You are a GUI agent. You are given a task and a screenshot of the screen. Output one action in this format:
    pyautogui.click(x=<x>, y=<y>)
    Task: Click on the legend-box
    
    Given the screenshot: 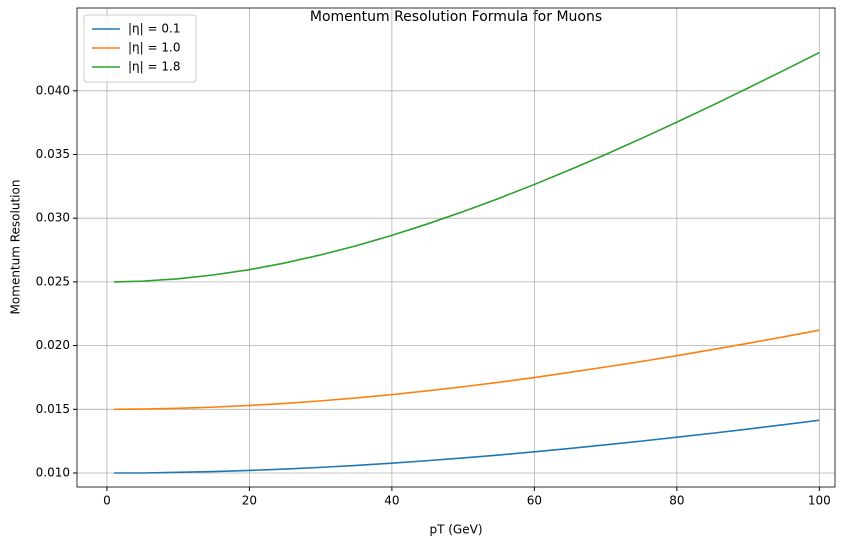 What is the action you would take?
    pyautogui.click(x=140, y=48)
    